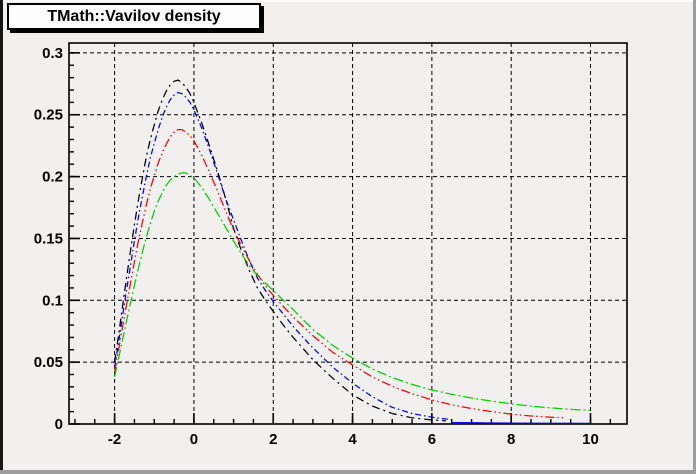 The width and height of the screenshot is (696, 474). I want to click on x-axis-label: -2, so click(114, 439).